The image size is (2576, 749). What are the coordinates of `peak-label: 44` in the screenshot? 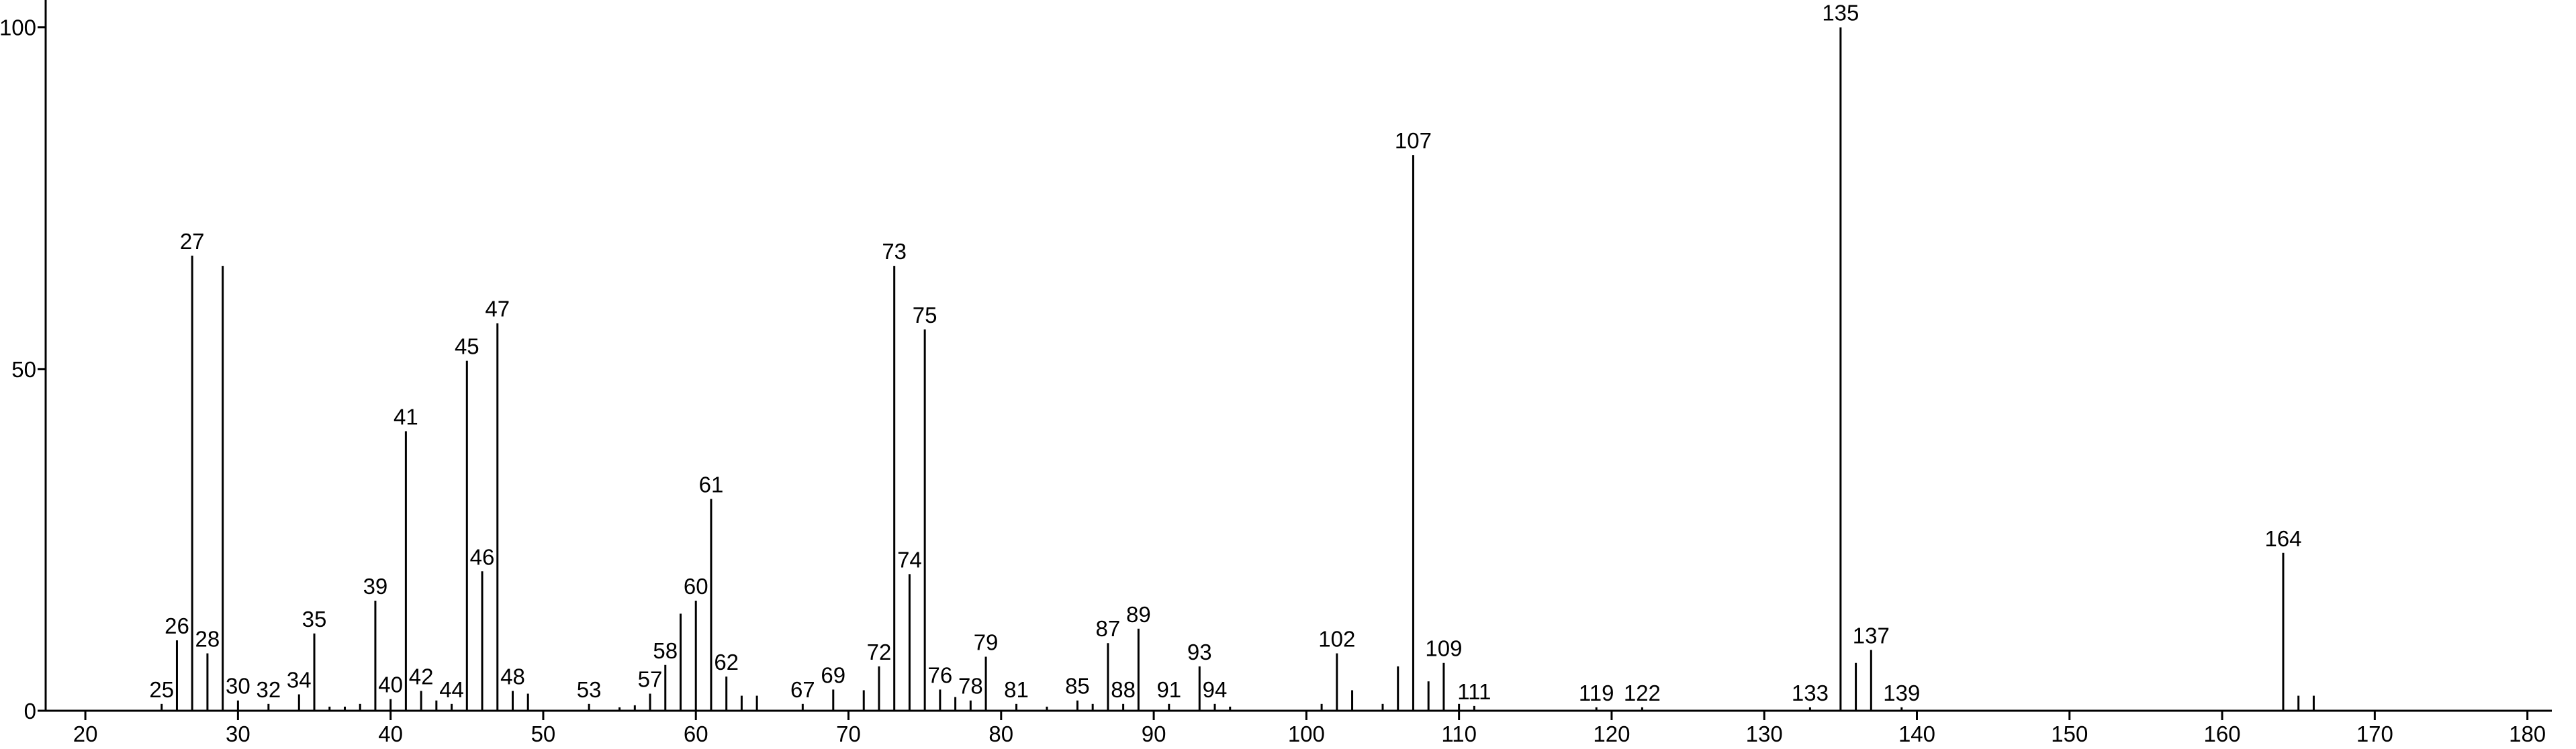 It's located at (451, 690).